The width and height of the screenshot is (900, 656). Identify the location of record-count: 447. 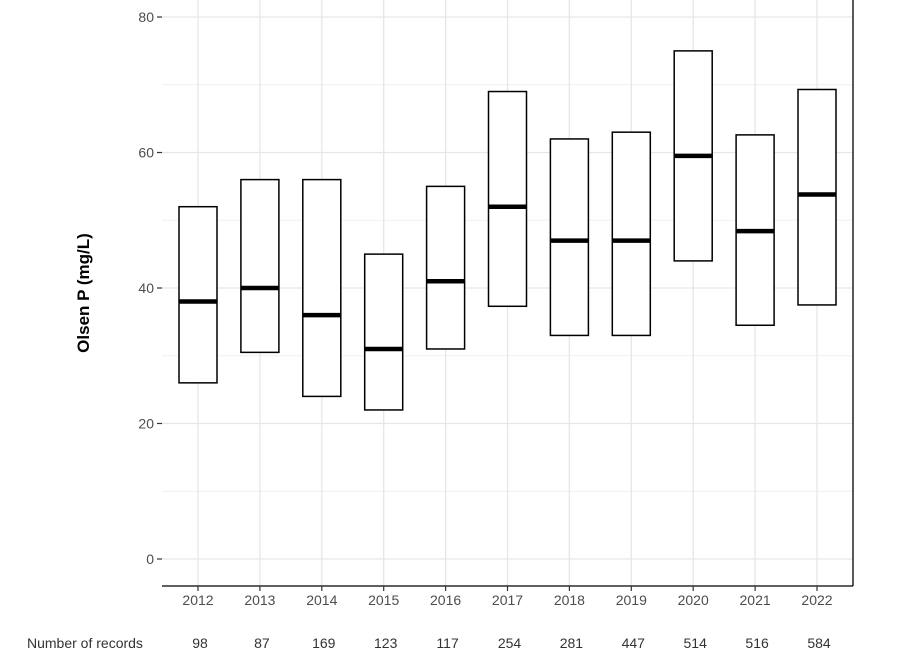
(634, 643).